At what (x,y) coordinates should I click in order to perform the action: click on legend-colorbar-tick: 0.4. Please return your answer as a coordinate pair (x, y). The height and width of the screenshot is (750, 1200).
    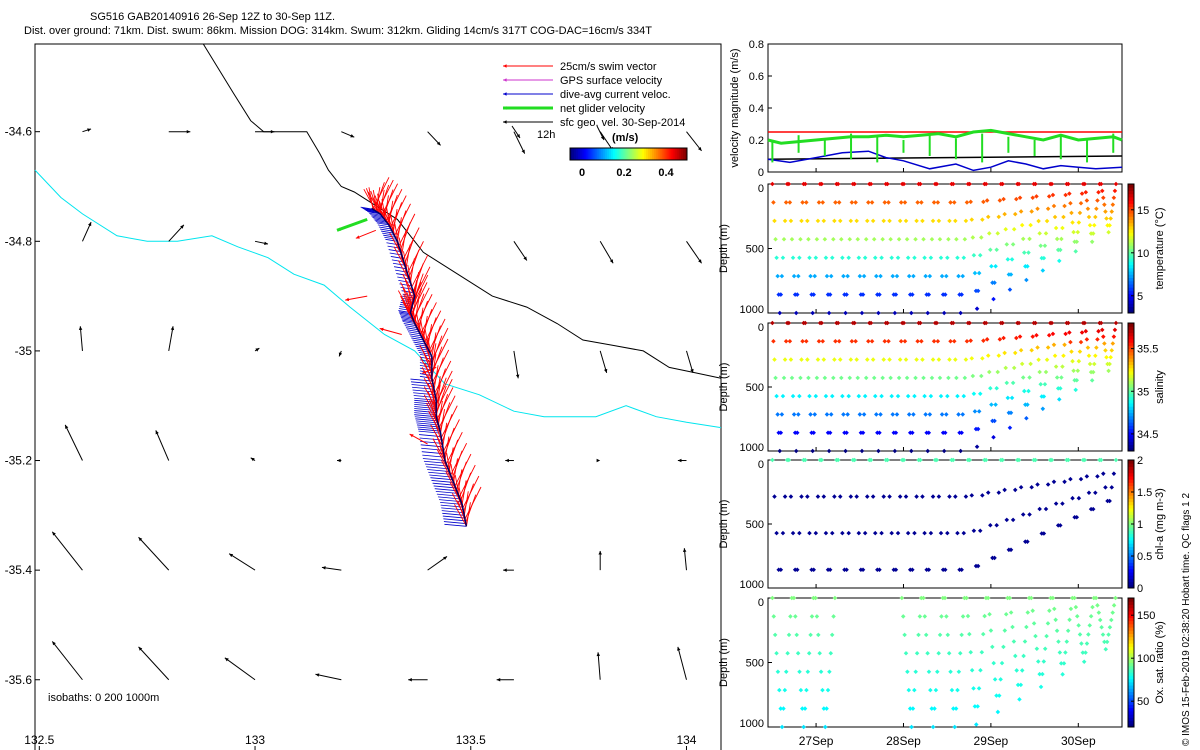
    Looking at the image, I should click on (666, 173).